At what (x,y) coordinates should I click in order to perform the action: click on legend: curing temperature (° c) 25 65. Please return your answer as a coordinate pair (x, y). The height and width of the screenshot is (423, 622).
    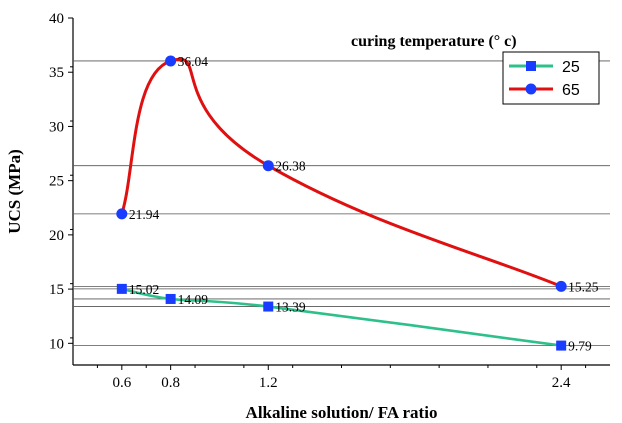
    Looking at the image, I should click on (475, 69).